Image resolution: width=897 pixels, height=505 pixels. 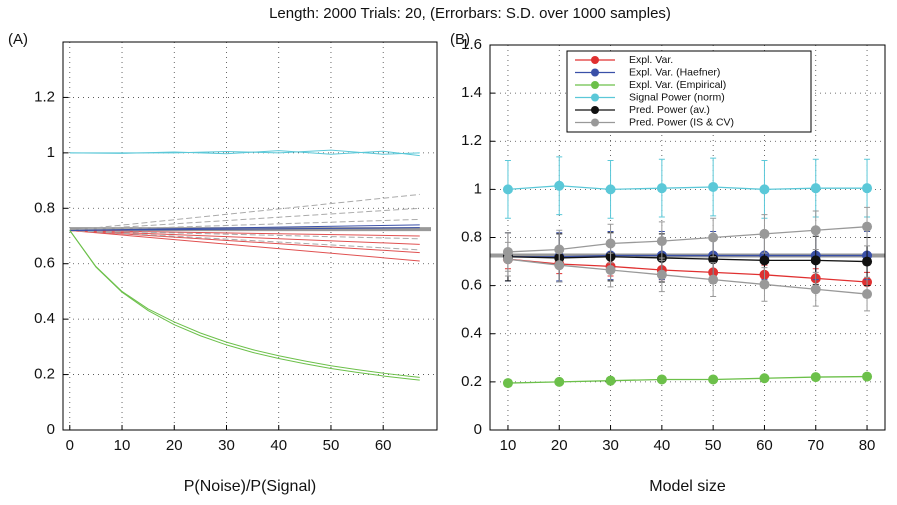 What do you see at coordinates (18, 39) in the screenshot?
I see `panel-label: (A)` at bounding box center [18, 39].